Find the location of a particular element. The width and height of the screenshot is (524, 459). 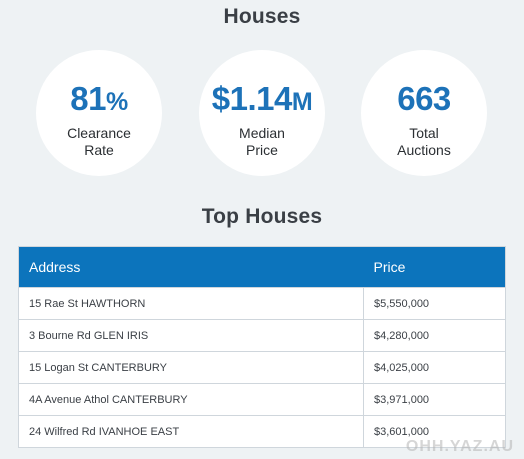

table-row: 15 Logan St CANTERBURY $4,025,000 is located at coordinates (262, 367).